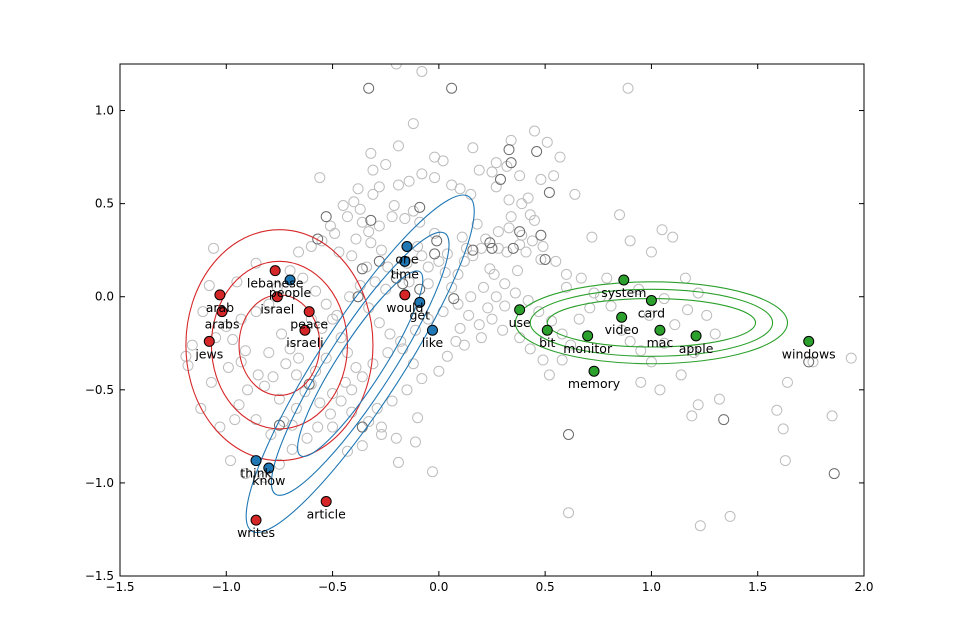 The height and width of the screenshot is (640, 960). What do you see at coordinates (332, 587) in the screenshot?
I see `x-tick-label: −0.5` at bounding box center [332, 587].